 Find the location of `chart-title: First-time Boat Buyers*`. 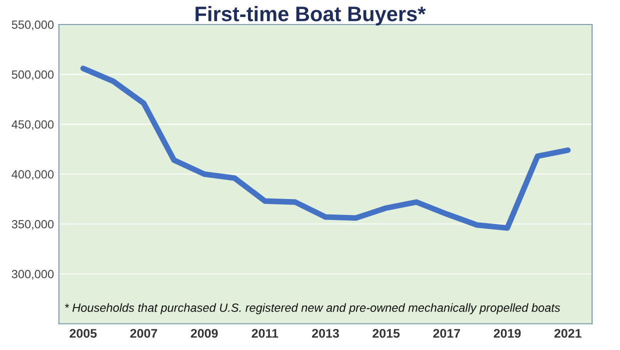

chart-title: First-time Boat Buyers* is located at coordinates (311, 16).